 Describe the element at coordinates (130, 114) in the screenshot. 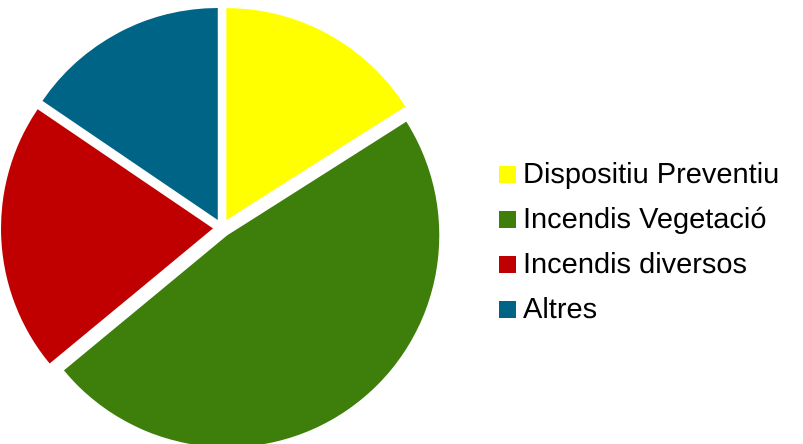

I see `pie-slice-altres` at that location.